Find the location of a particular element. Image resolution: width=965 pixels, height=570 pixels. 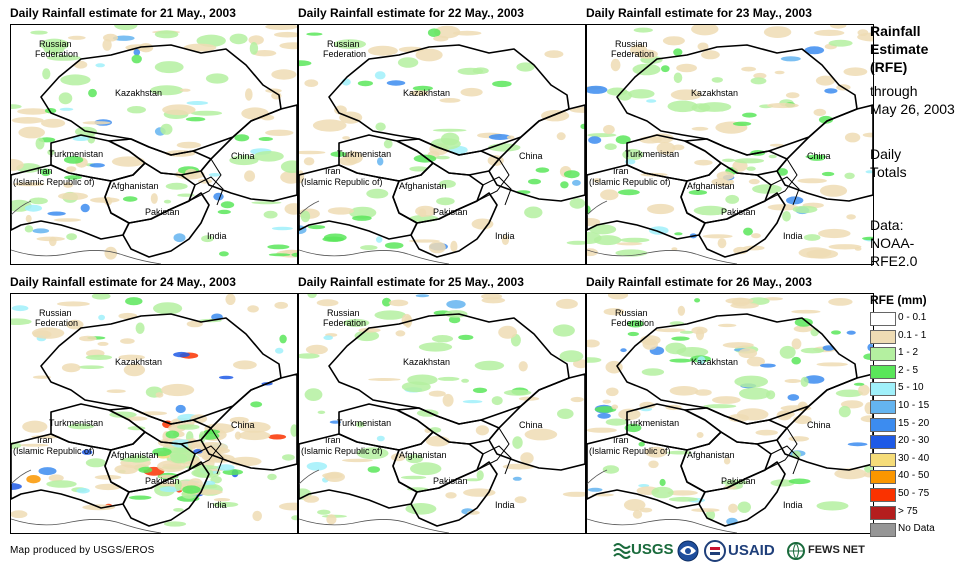

legend-item: 5 - 10 is located at coordinates (917, 389).